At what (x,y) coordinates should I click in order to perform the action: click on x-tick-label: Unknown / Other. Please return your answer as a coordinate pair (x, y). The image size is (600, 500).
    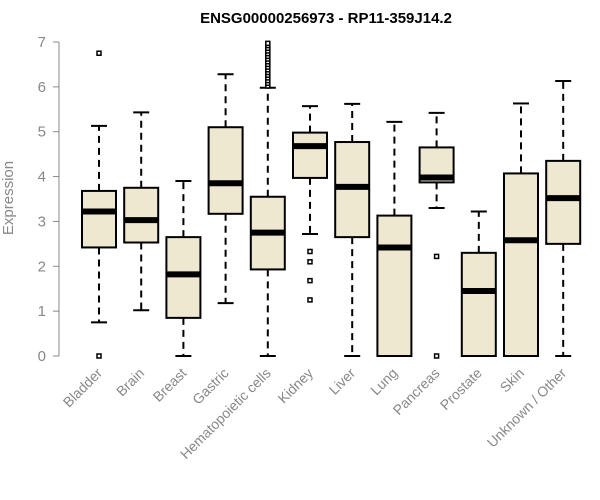
    Looking at the image, I should click on (527, 408).